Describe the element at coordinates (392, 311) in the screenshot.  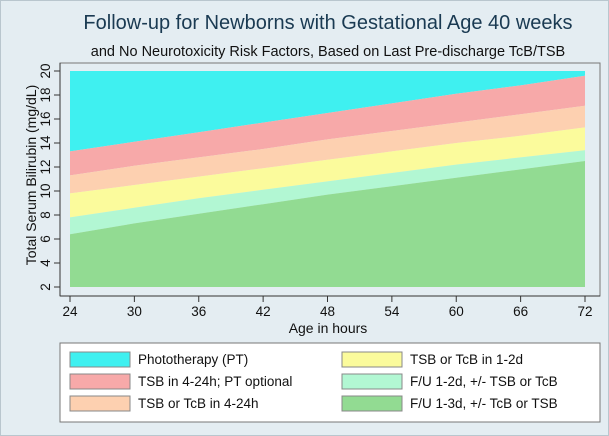
I see `x-tick-label: 54` at that location.